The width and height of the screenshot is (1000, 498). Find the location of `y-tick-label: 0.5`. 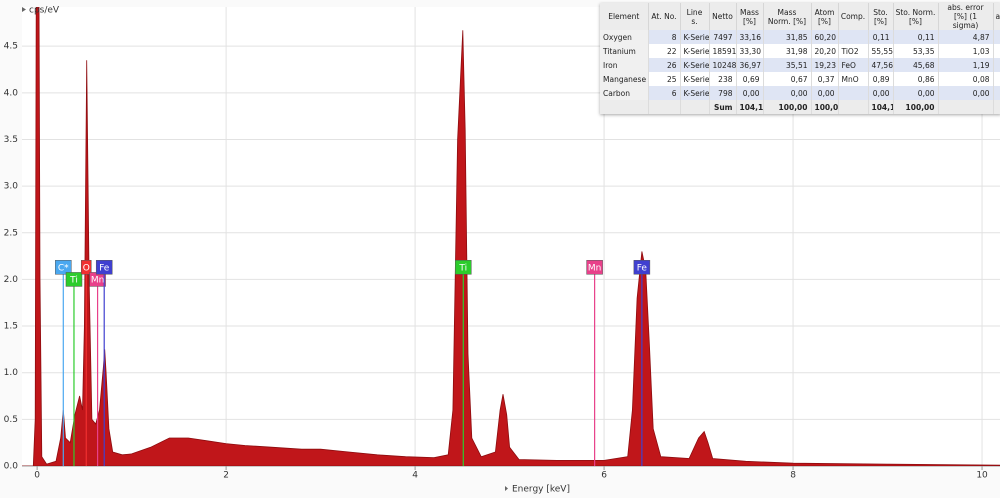

y-tick-label: 0.5 is located at coordinates (11, 420).